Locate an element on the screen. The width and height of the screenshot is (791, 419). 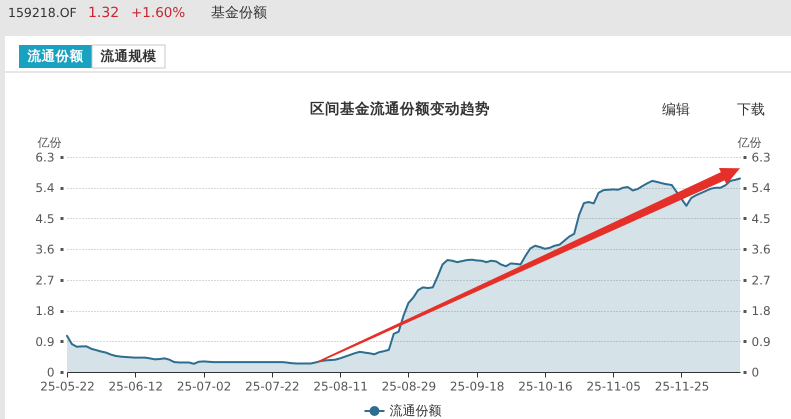
y-tick-label: 0.9 is located at coordinates (44, 341).